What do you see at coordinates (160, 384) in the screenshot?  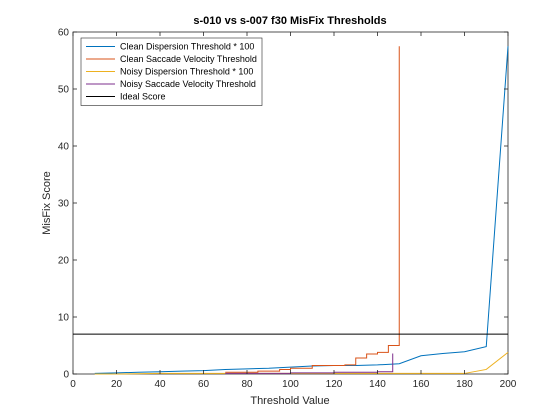 I see `x-tick-label: 40` at bounding box center [160, 384].